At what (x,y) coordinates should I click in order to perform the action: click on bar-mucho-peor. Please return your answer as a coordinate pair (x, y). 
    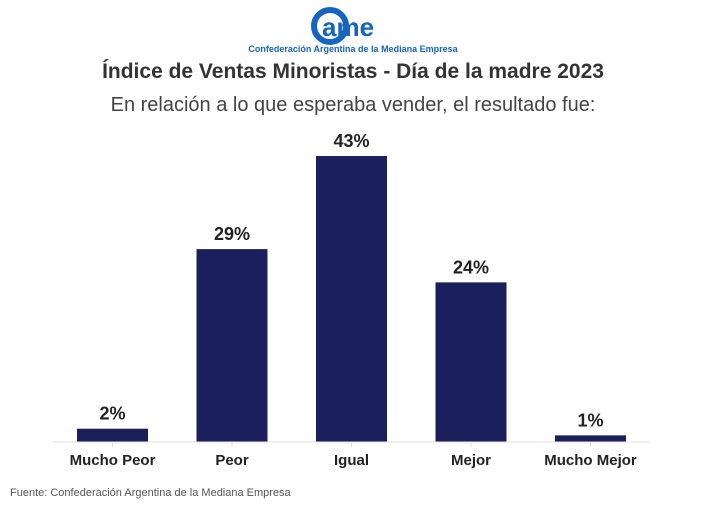
    Looking at the image, I should click on (112, 435).